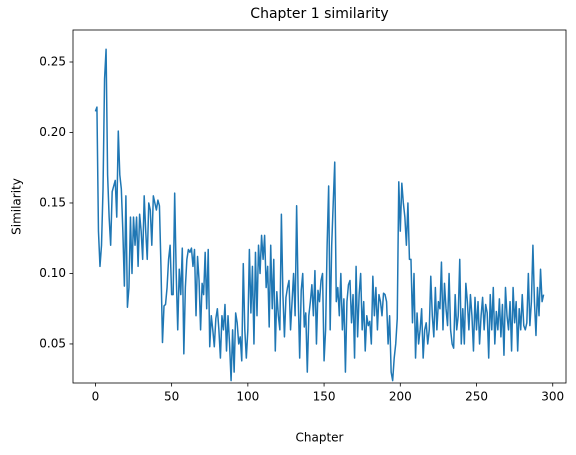 Image resolution: width=576 pixels, height=455 pixels. What do you see at coordinates (552, 397) in the screenshot?
I see `x-tick-label: 300` at bounding box center [552, 397].